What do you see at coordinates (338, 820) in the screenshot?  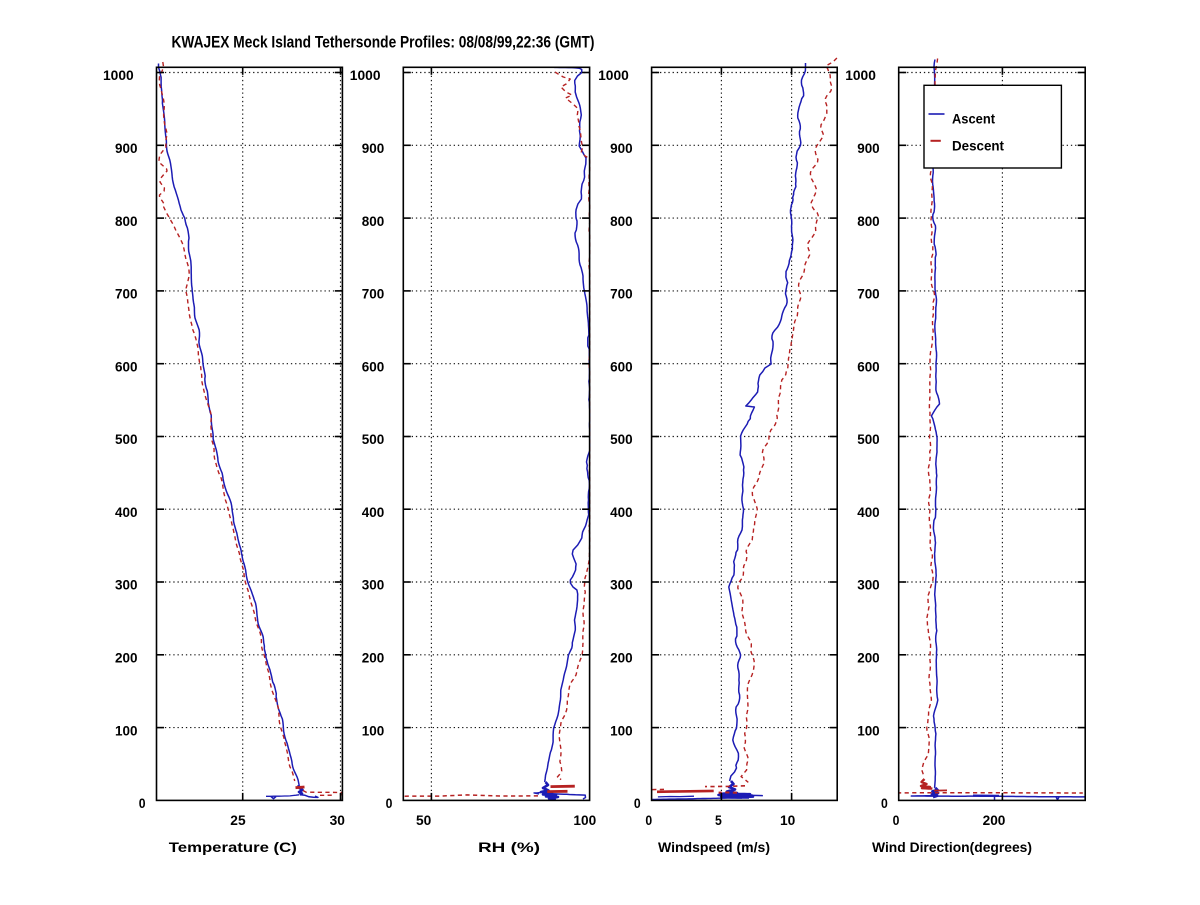 I see `svg-text: 30` at bounding box center [338, 820].